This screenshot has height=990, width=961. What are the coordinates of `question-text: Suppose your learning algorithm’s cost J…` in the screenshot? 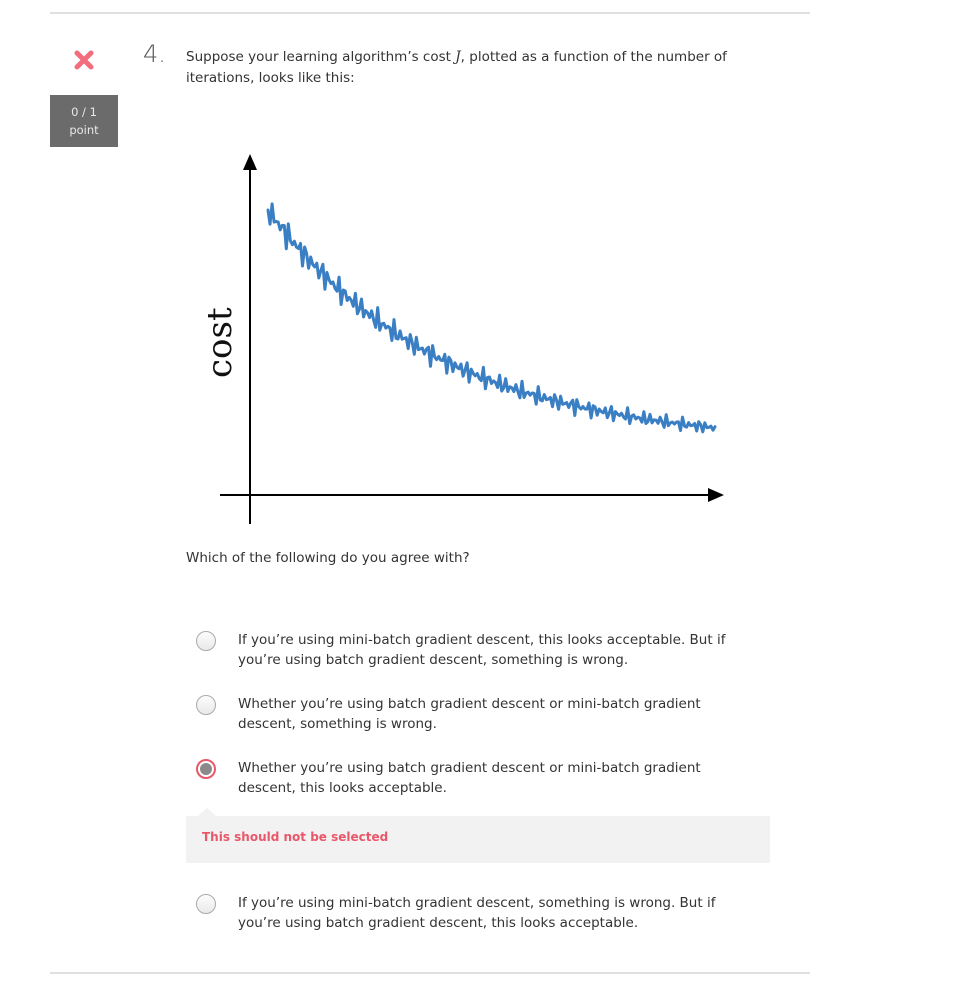 It's located at (466, 68).